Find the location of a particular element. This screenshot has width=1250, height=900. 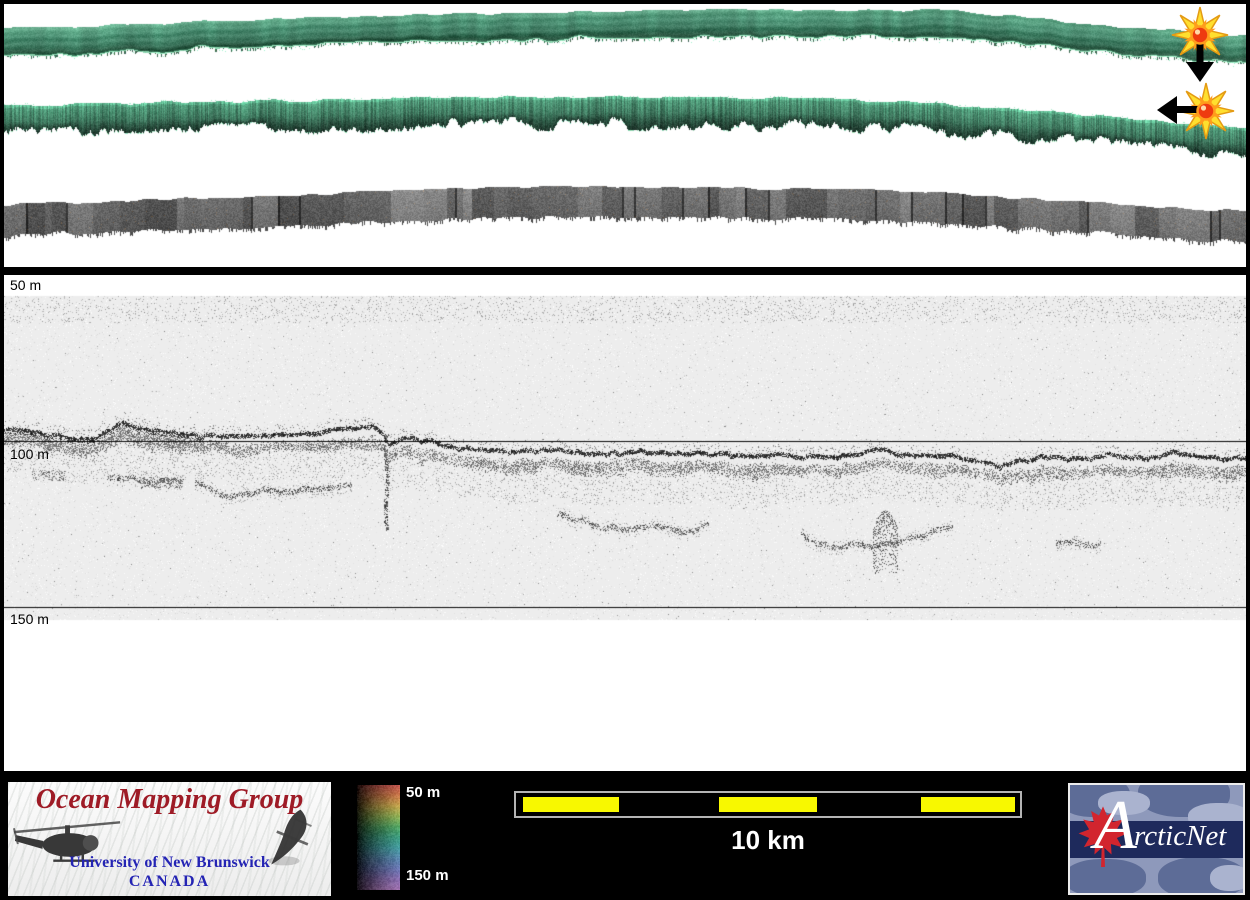

depth-label-100m: 100 m is located at coordinates (29, 454).